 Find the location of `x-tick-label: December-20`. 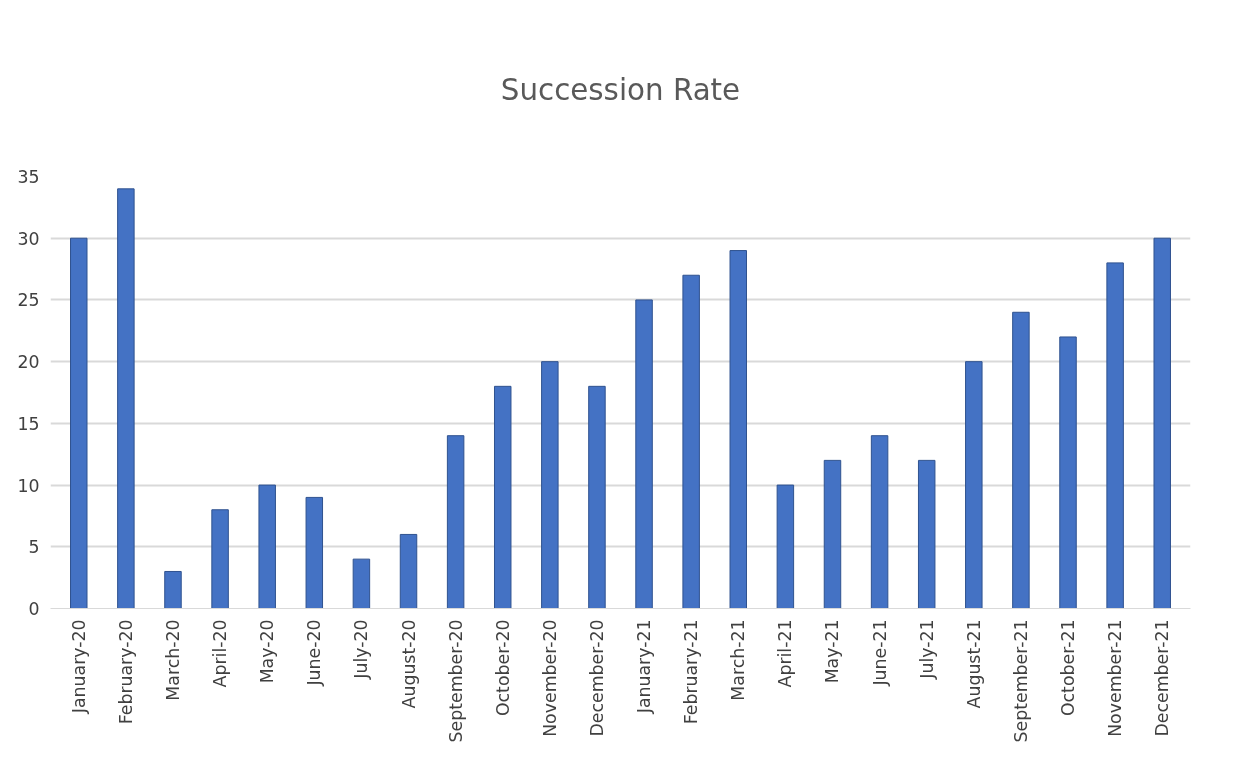

x-tick-label: December-20 is located at coordinates (596, 678).